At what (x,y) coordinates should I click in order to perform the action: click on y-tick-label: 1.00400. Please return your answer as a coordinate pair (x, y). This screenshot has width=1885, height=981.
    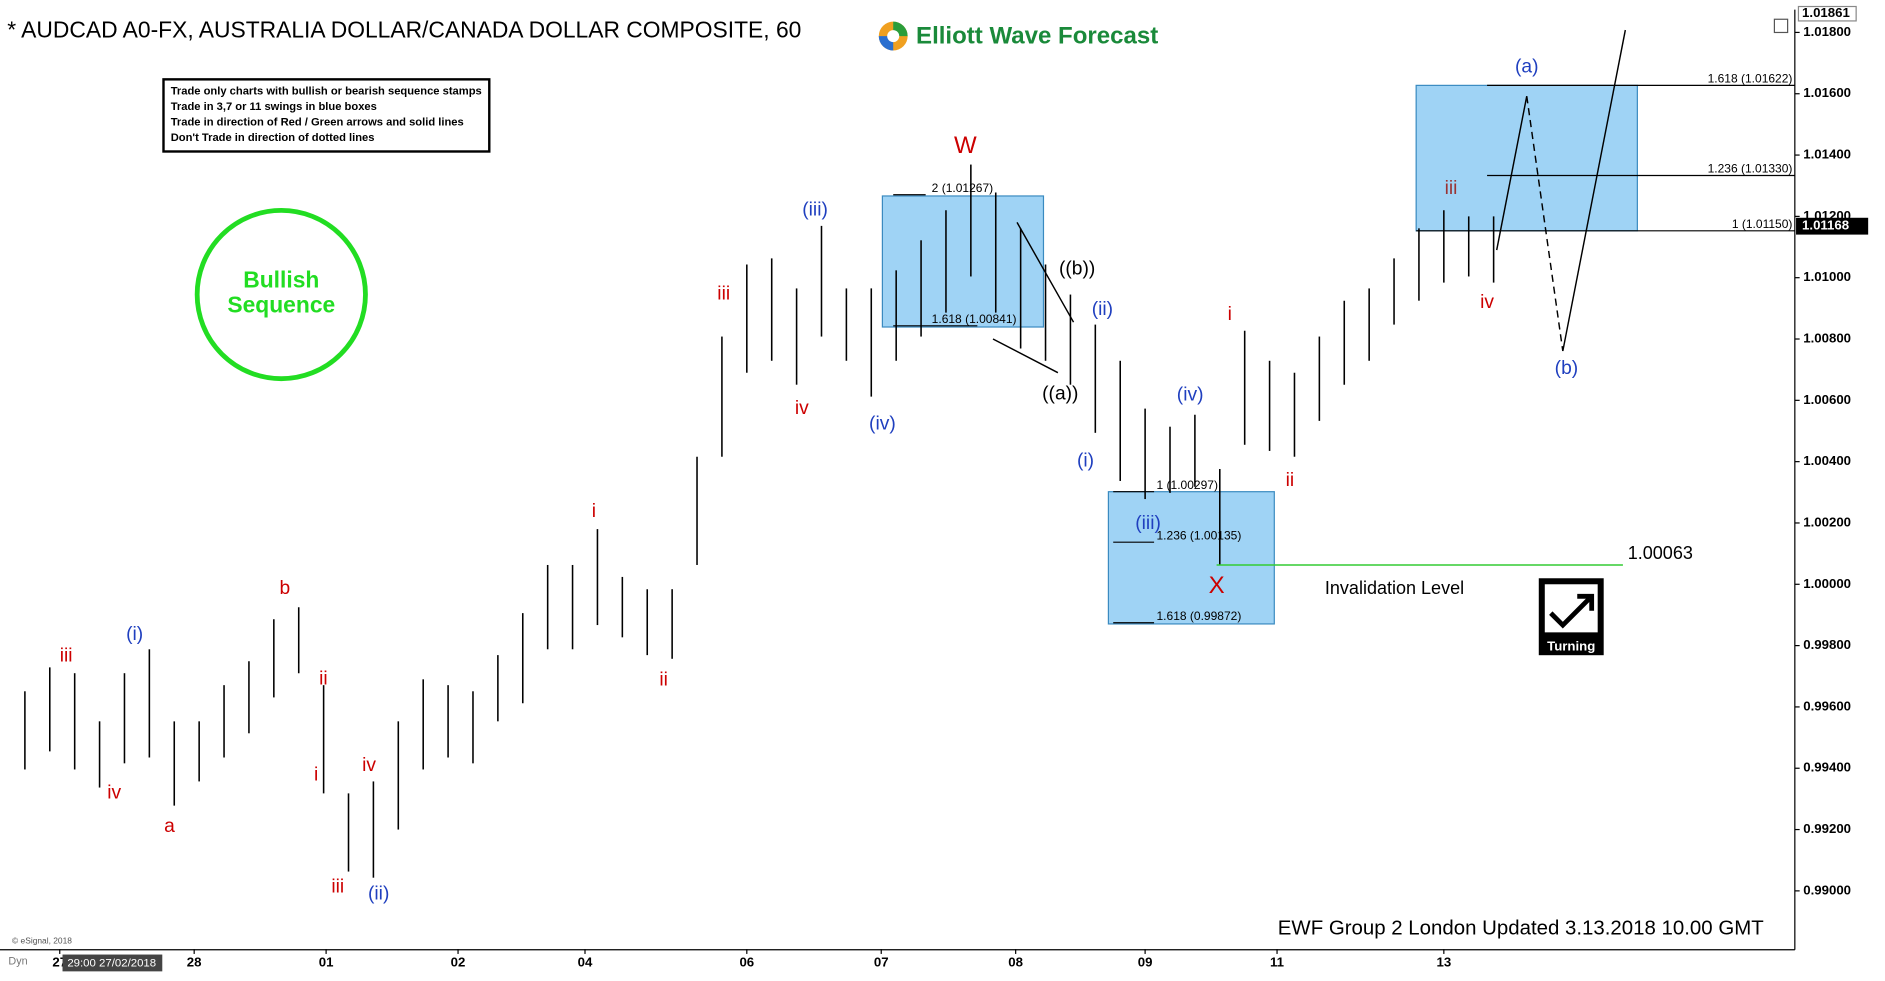
    Looking at the image, I should click on (1827, 460).